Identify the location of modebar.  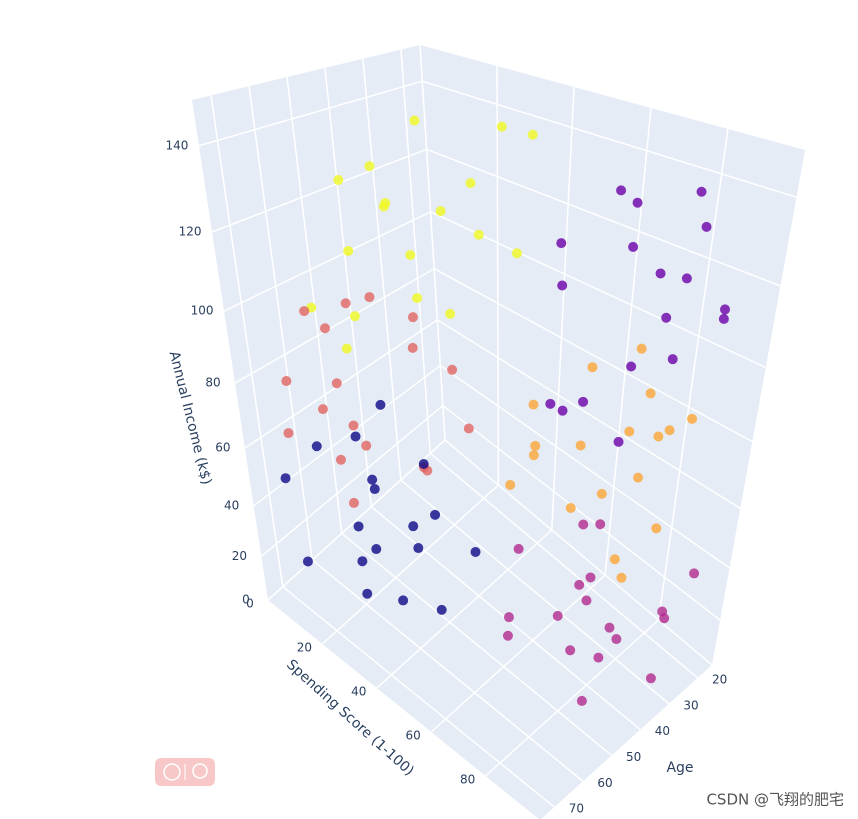
(185, 772).